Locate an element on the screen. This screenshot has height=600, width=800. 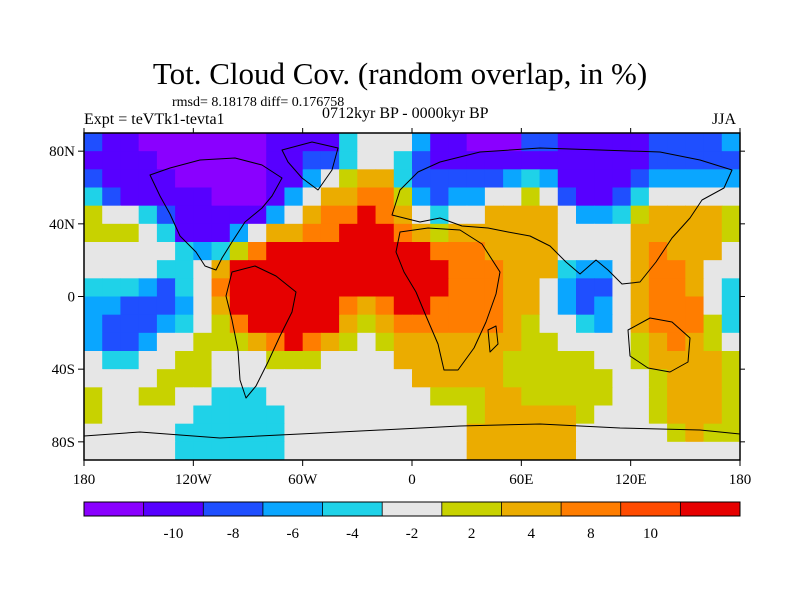
colorbar-label: -4 is located at coordinates (352, 534).